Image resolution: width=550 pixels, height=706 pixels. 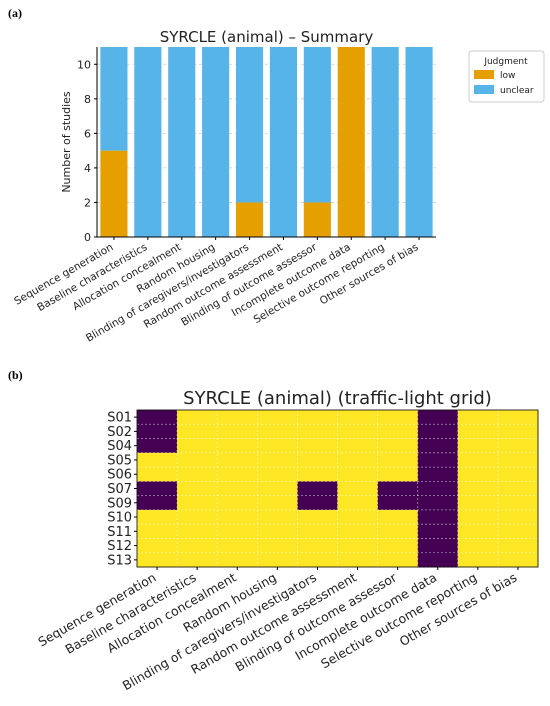 What do you see at coordinates (15, 13) in the screenshot?
I see `panel-a-label: (a)` at bounding box center [15, 13].